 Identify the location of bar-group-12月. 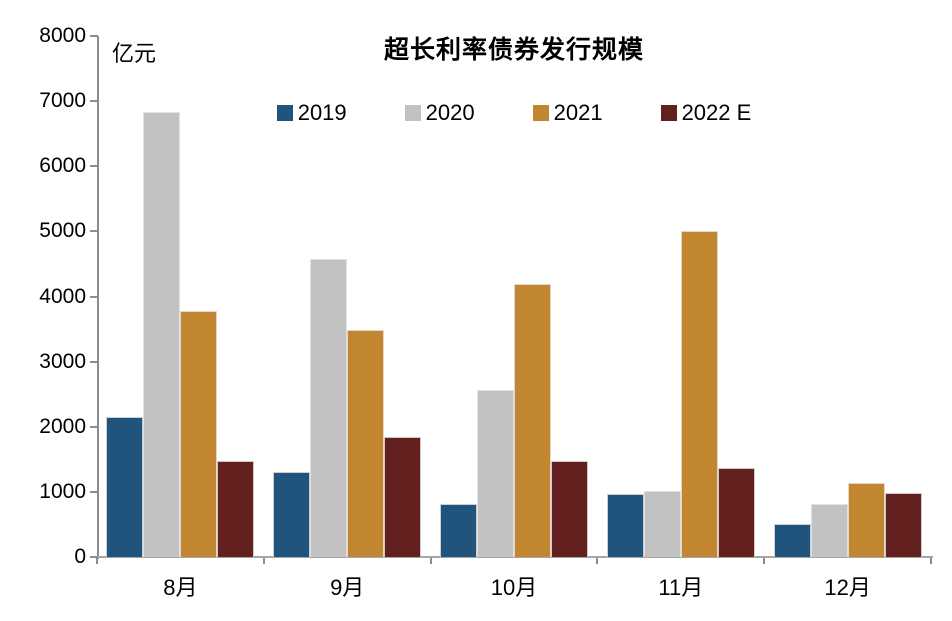
(847, 296).